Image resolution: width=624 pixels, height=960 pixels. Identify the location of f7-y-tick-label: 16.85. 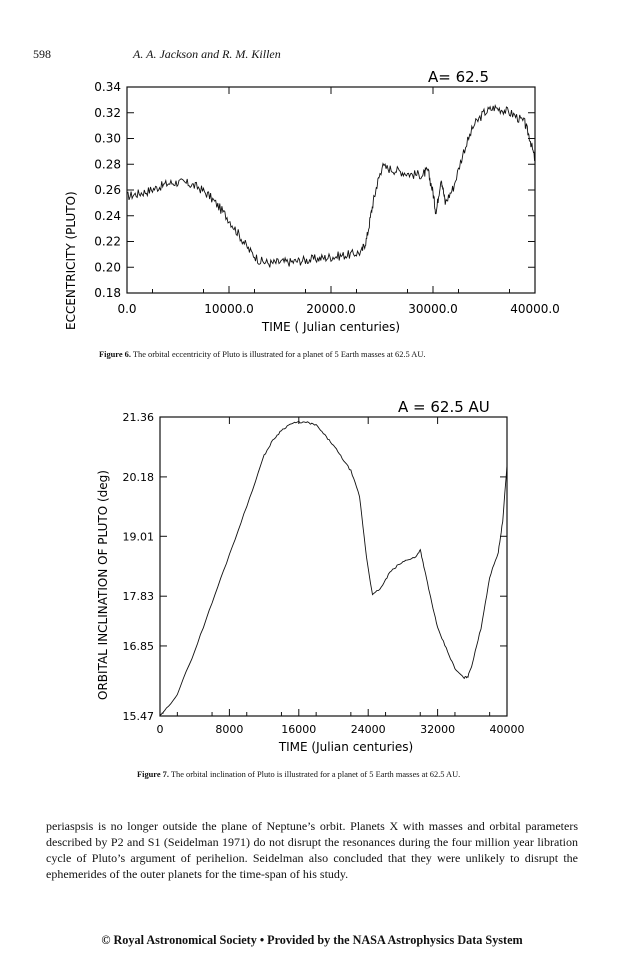
(139, 646).